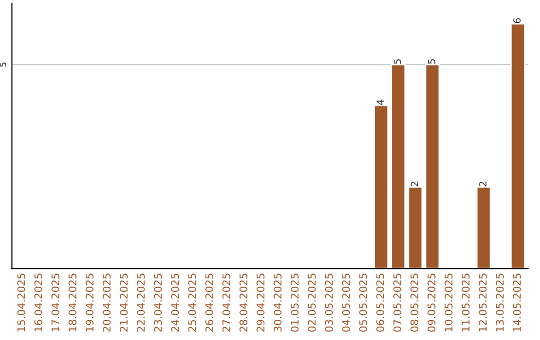 The height and width of the screenshot is (340, 540). What do you see at coordinates (500, 303) in the screenshot?
I see `x-tick-label: 13.05.2025` at bounding box center [500, 303].